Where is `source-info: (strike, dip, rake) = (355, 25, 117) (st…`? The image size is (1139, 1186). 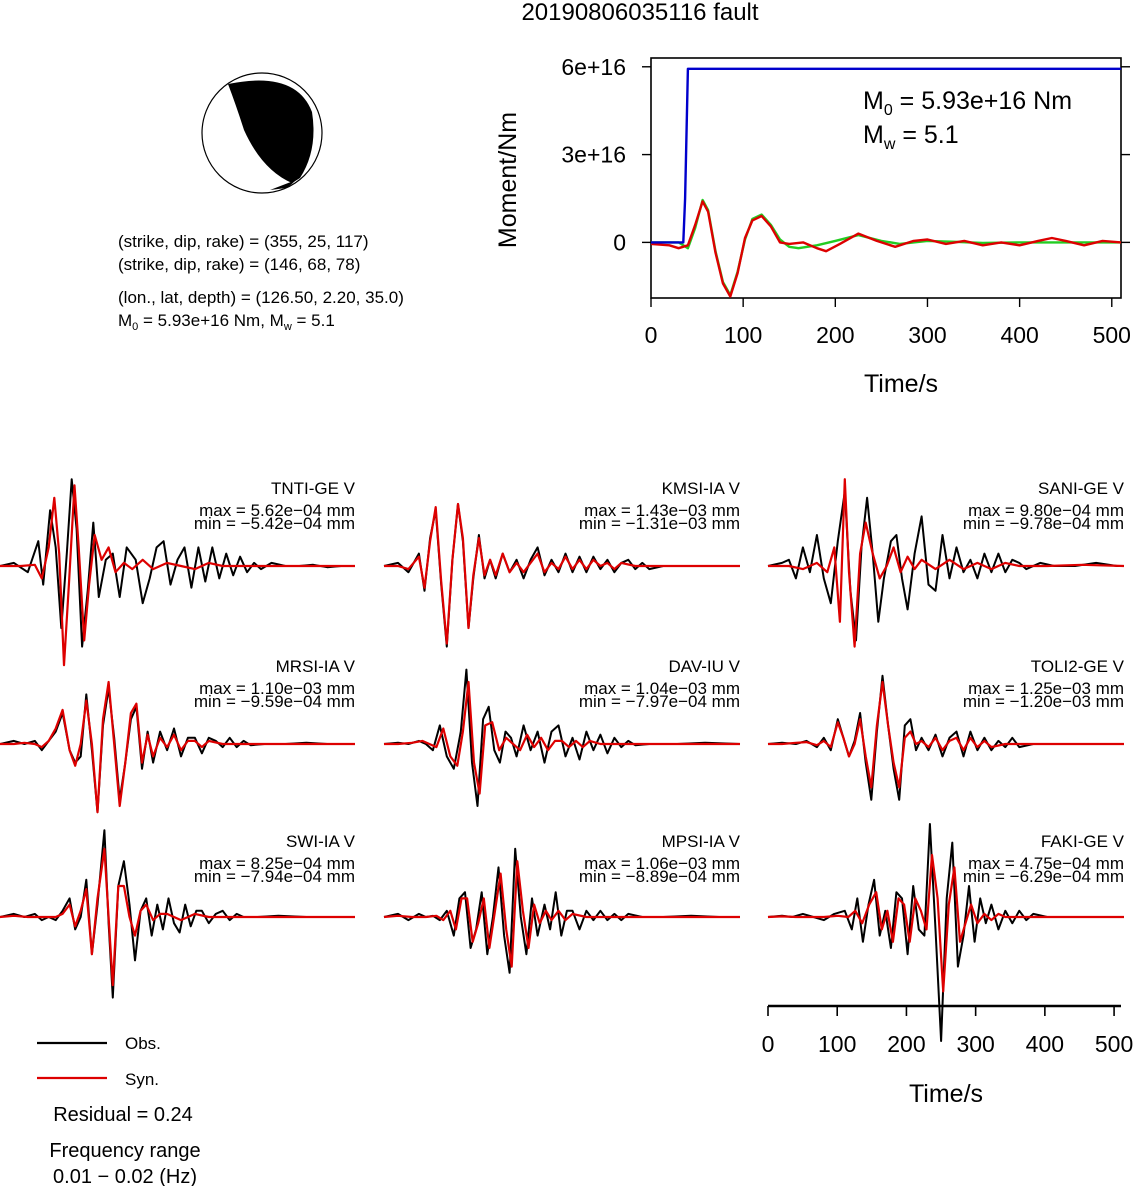 source-info: (strike, dip, rake) = (355, 25, 117) (st… is located at coordinates (261, 282).